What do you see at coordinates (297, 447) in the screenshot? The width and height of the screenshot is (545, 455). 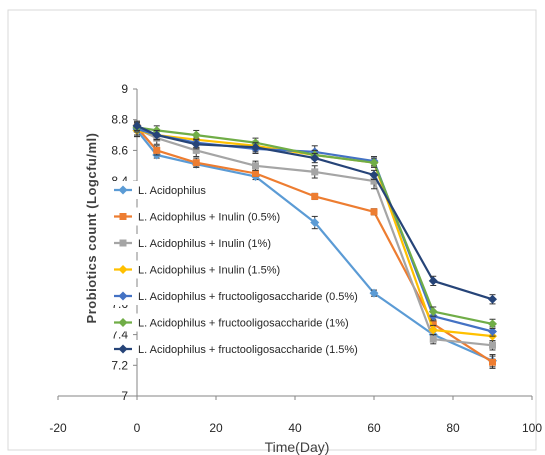 I see `x-axis-title: Time(Day)` at bounding box center [297, 447].